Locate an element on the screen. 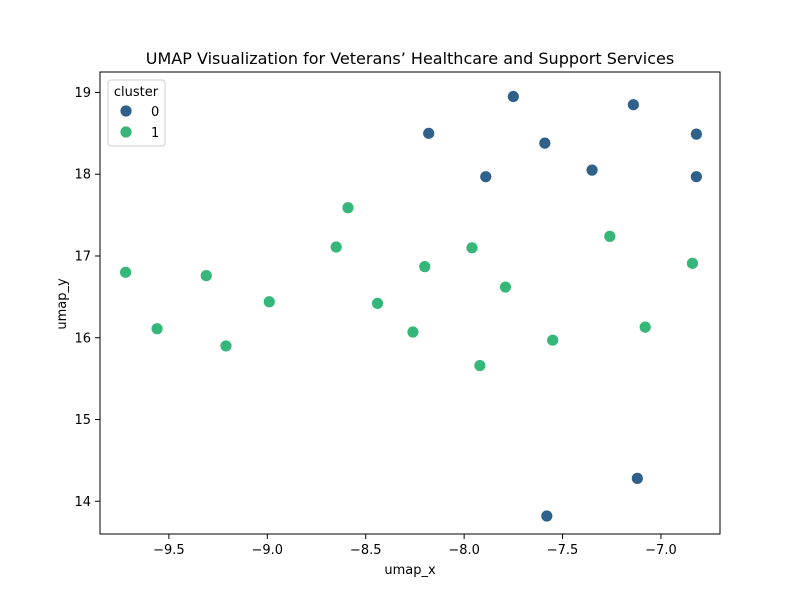 Image resolution: width=800 pixels, height=600 pixels. legend-label-cluster-1: 1 is located at coordinates (155, 133).